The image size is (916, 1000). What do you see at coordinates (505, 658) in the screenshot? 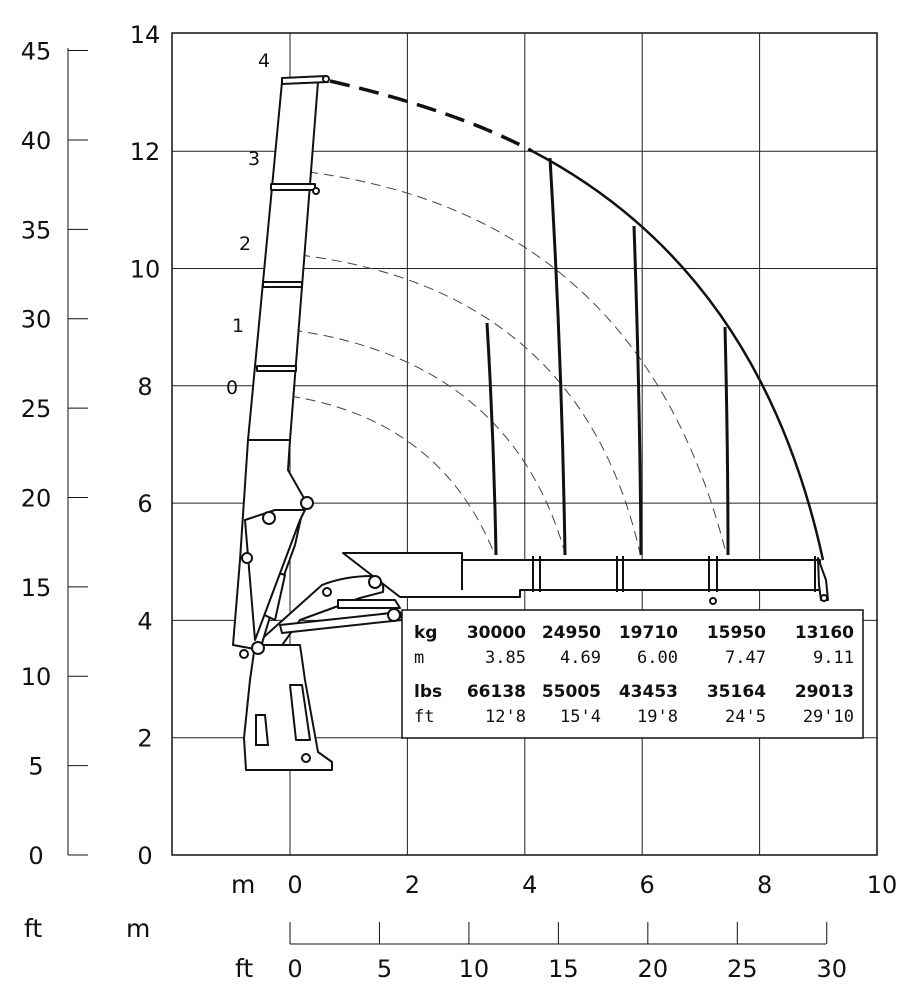
I see `table-cell: 3.85` at bounding box center [505, 658].